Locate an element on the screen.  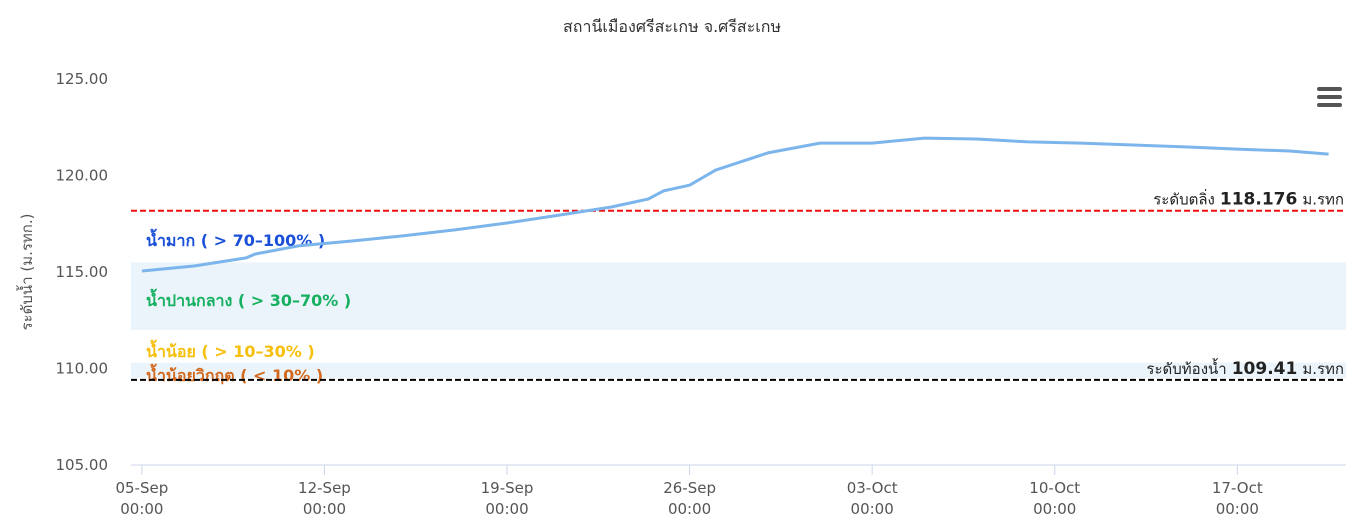
zone-label: น้ำปานกลาง ( > 30–70% ) is located at coordinates (248, 299).